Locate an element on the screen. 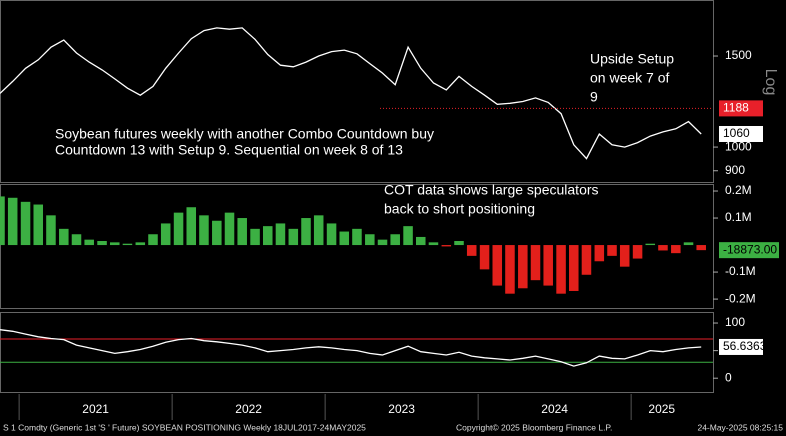 The image size is (786, 436). annotation: COT data shows large speculators is located at coordinates (491, 190).